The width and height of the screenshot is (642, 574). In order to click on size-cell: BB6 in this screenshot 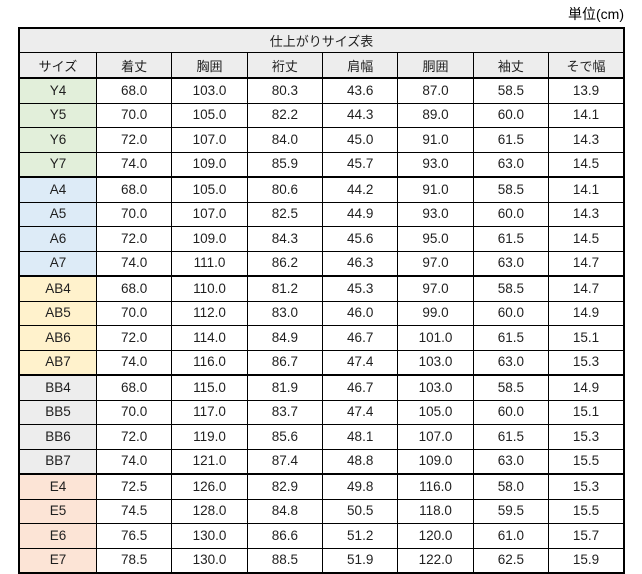, I will do `click(57, 437)`.